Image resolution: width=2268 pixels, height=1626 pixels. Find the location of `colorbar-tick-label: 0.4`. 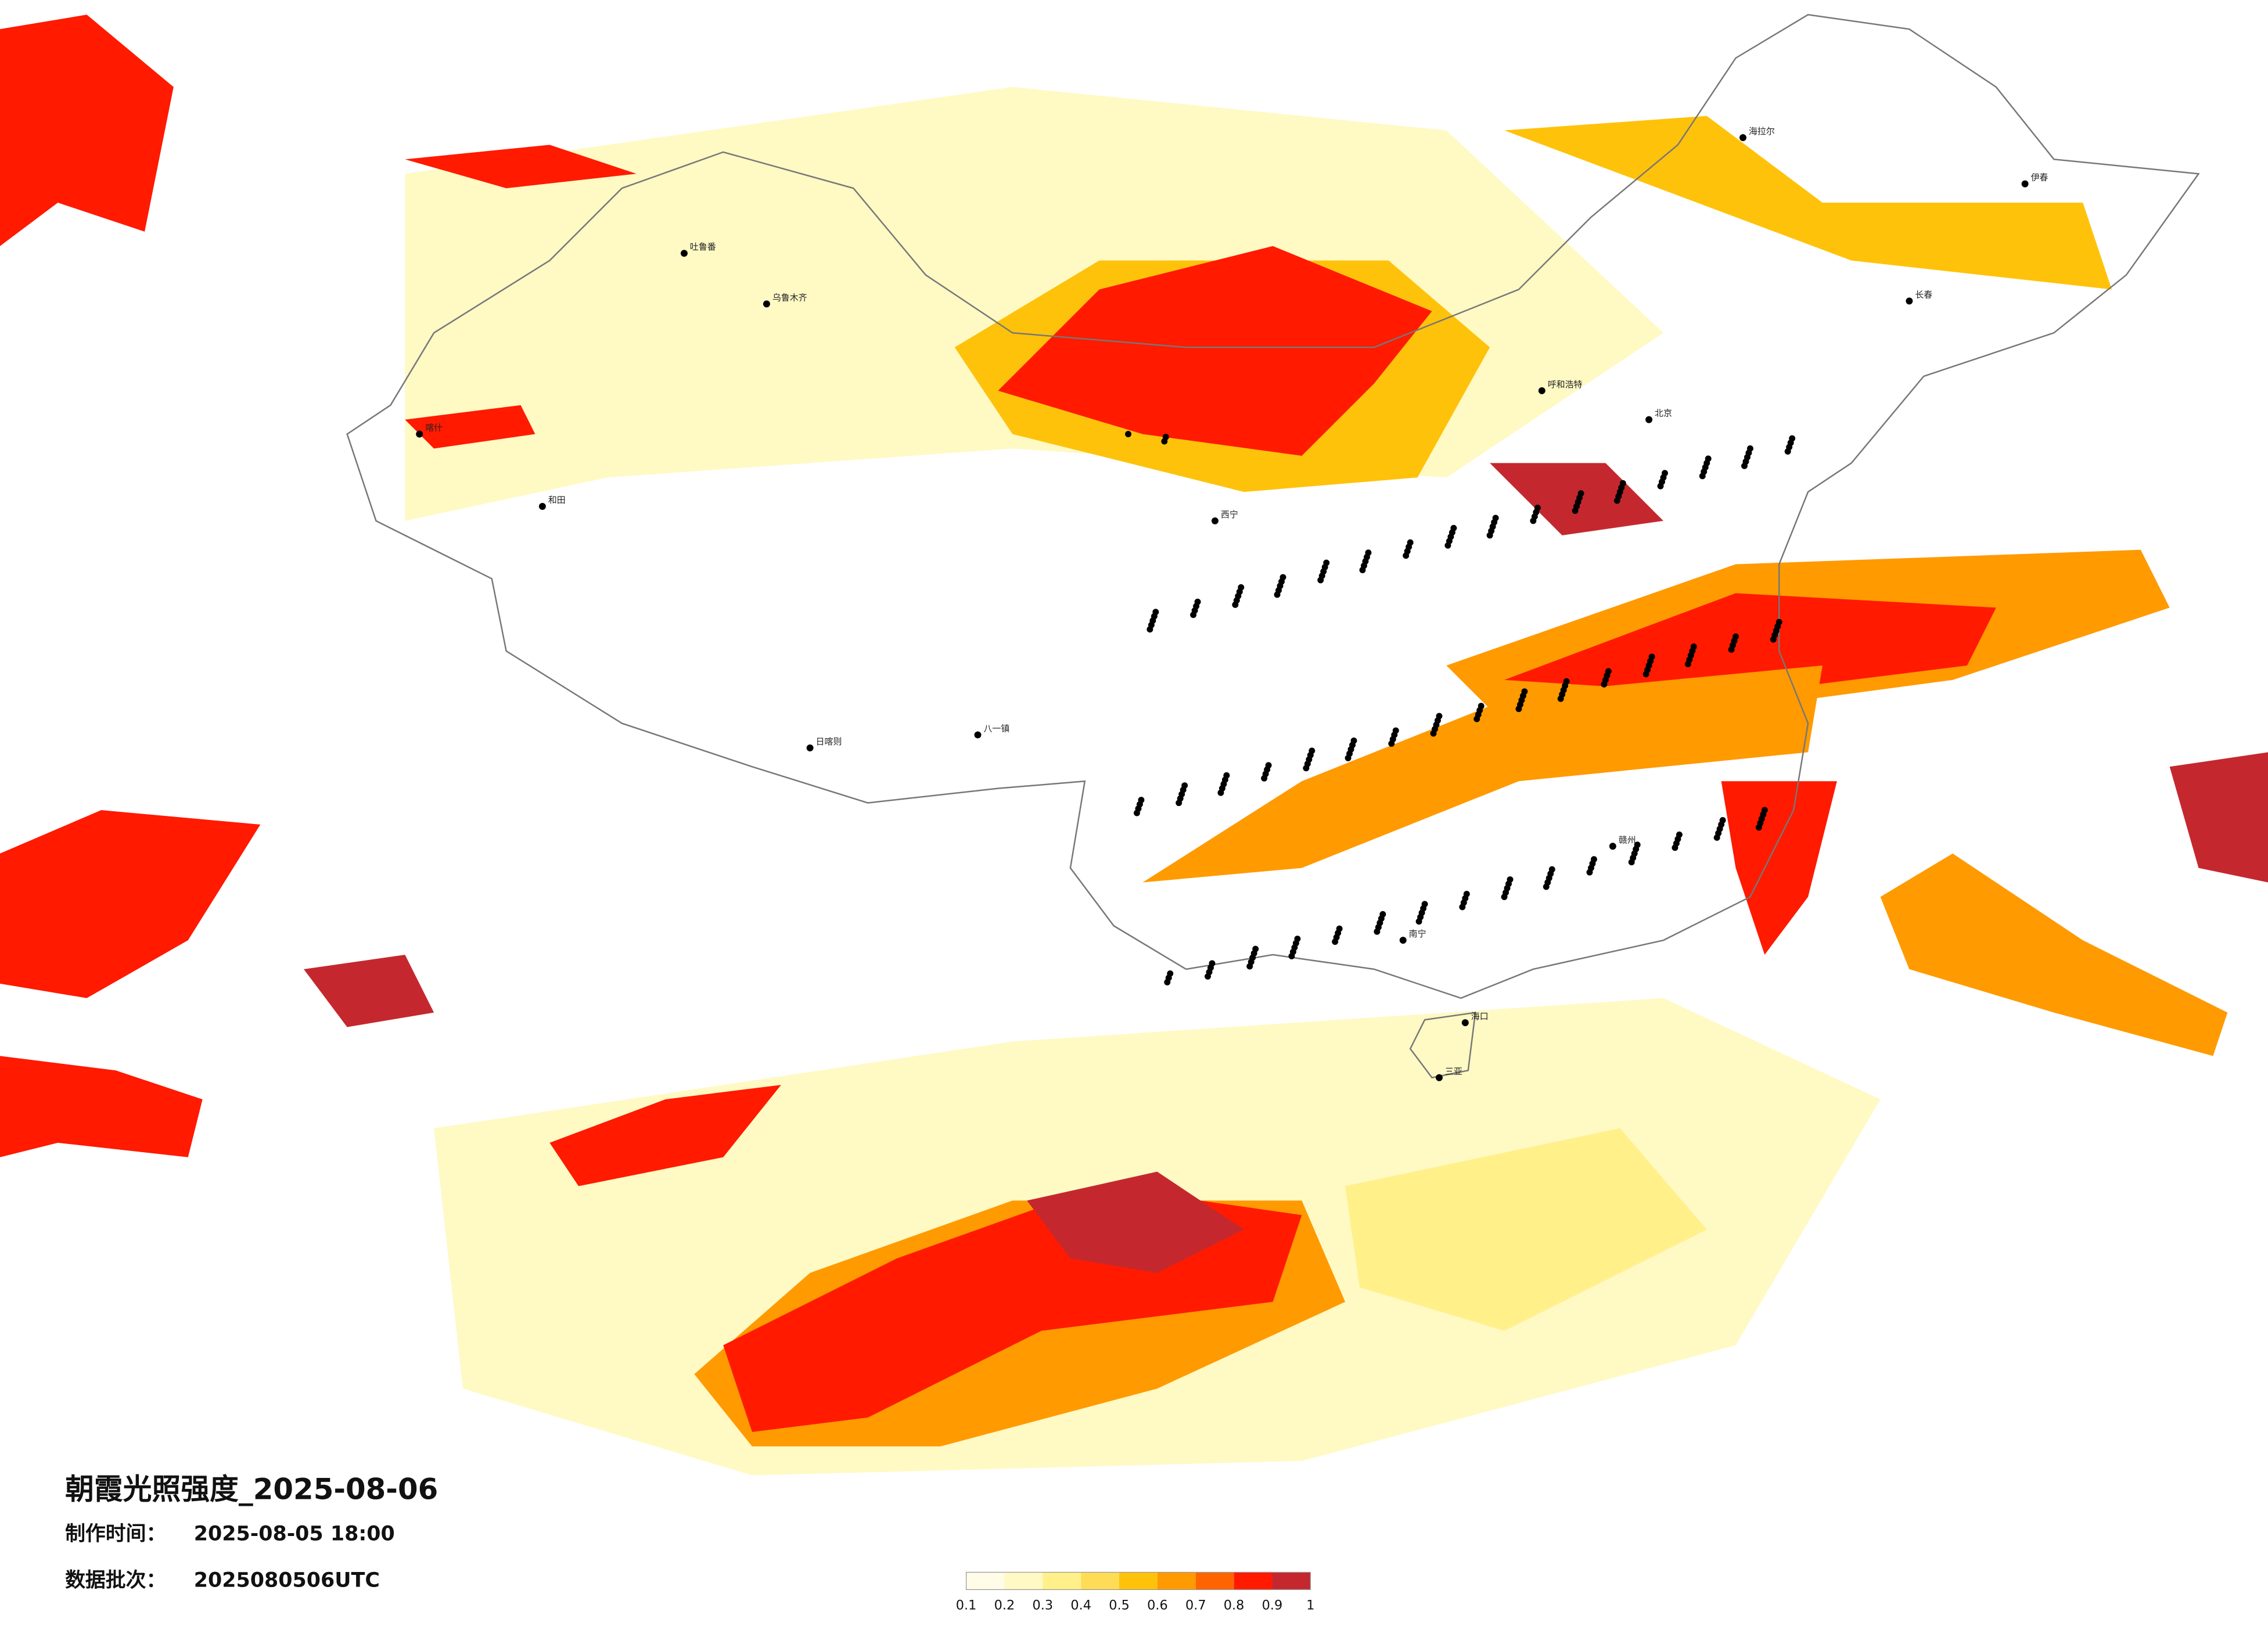

colorbar-tick-label: 0.4 is located at coordinates (1080, 1606).